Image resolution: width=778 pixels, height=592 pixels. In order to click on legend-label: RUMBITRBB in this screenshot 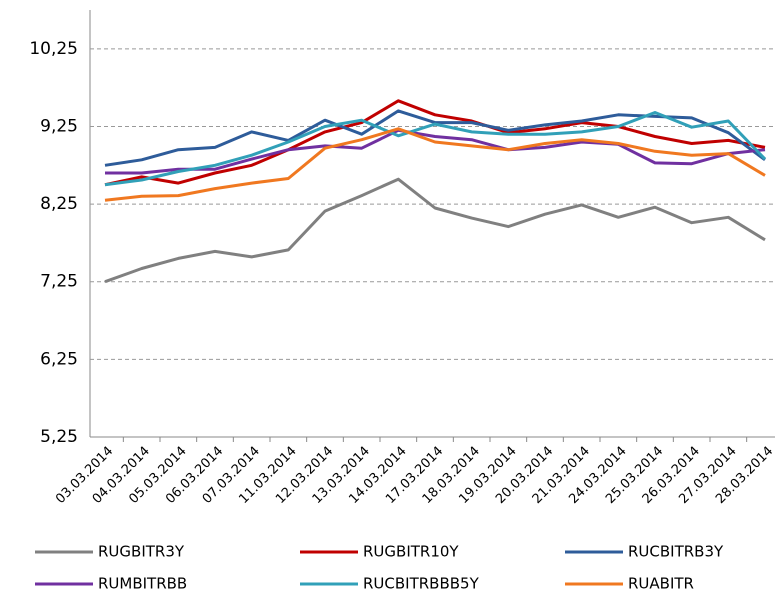, I will do `click(142, 583)`.